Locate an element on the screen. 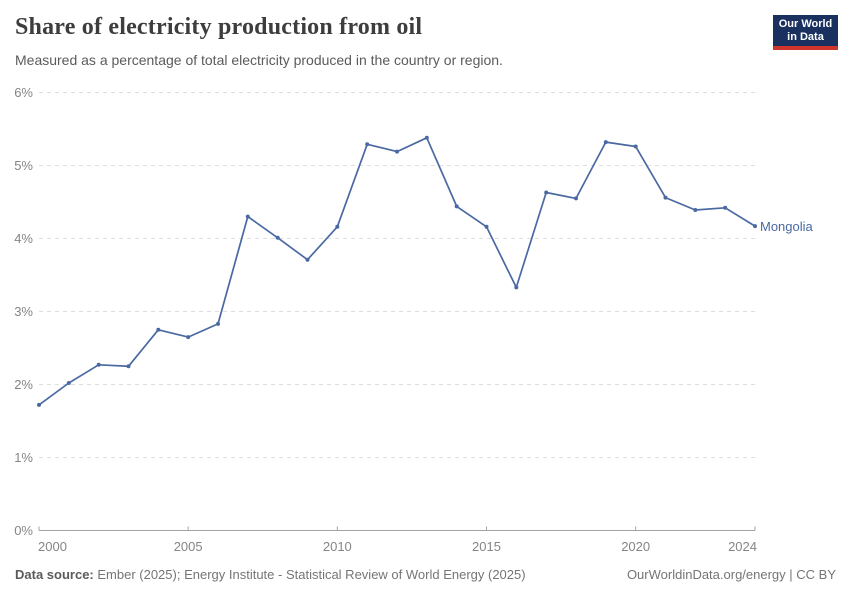 This screenshot has height=600, width=850. data-point-2017 is located at coordinates (546, 192).